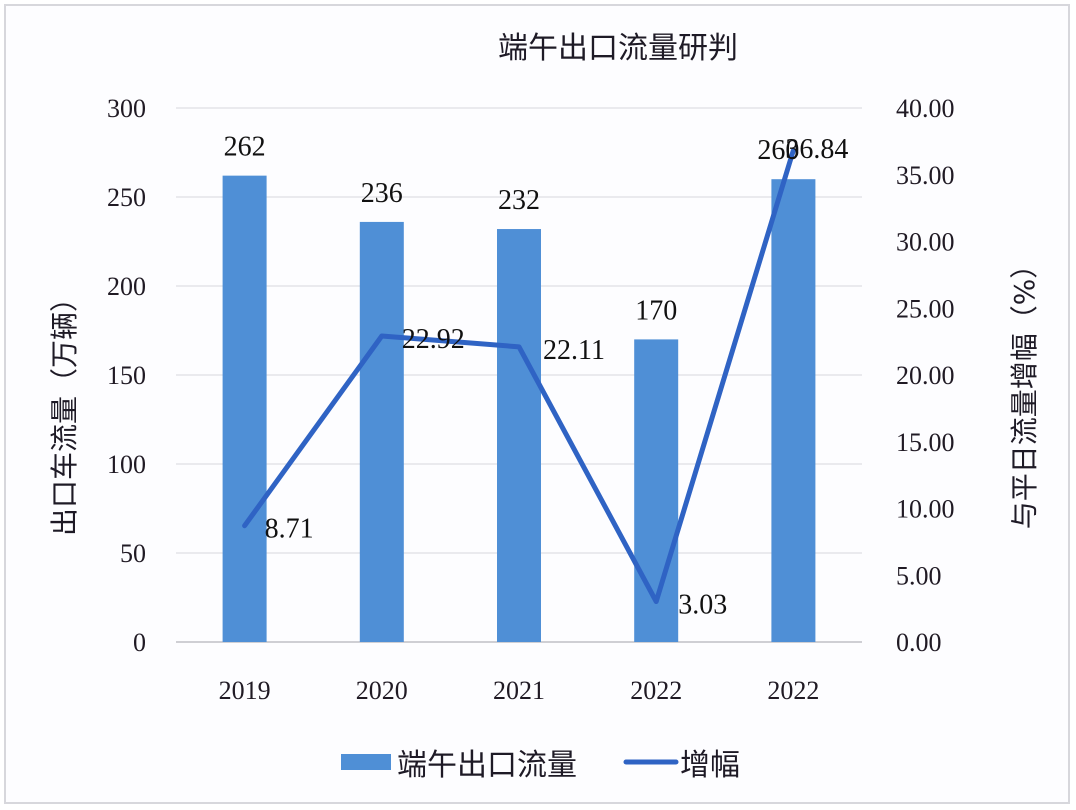 The image size is (1076, 810). What do you see at coordinates (126, 464) in the screenshot?
I see `y-tick-left: 100` at bounding box center [126, 464].